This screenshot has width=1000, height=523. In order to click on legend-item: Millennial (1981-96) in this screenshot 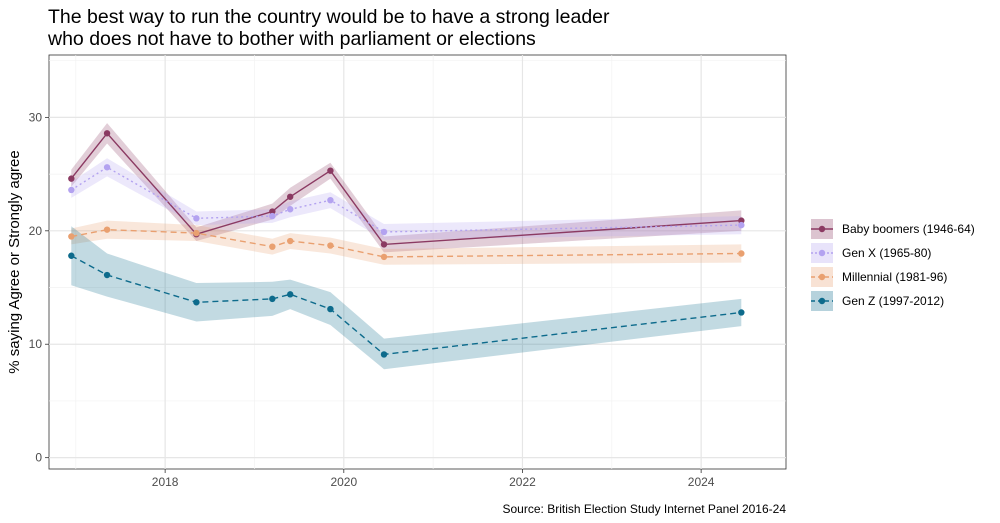, I will do `click(892, 277)`.